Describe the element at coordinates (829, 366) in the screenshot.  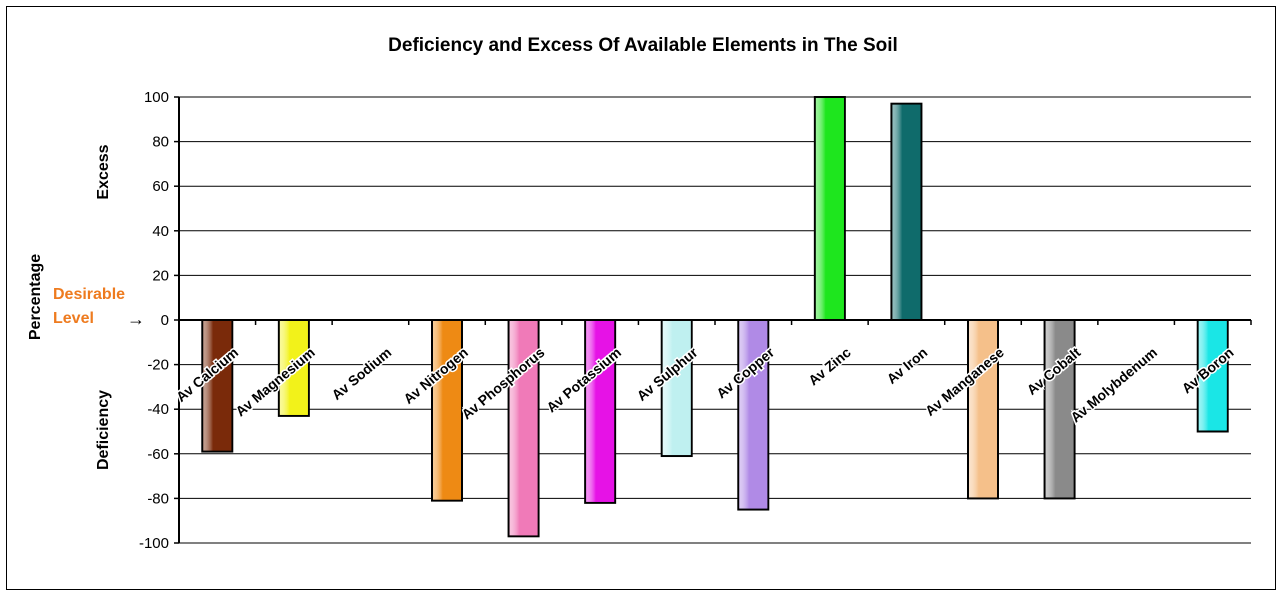
I see `category-label: Av Zinc` at that location.